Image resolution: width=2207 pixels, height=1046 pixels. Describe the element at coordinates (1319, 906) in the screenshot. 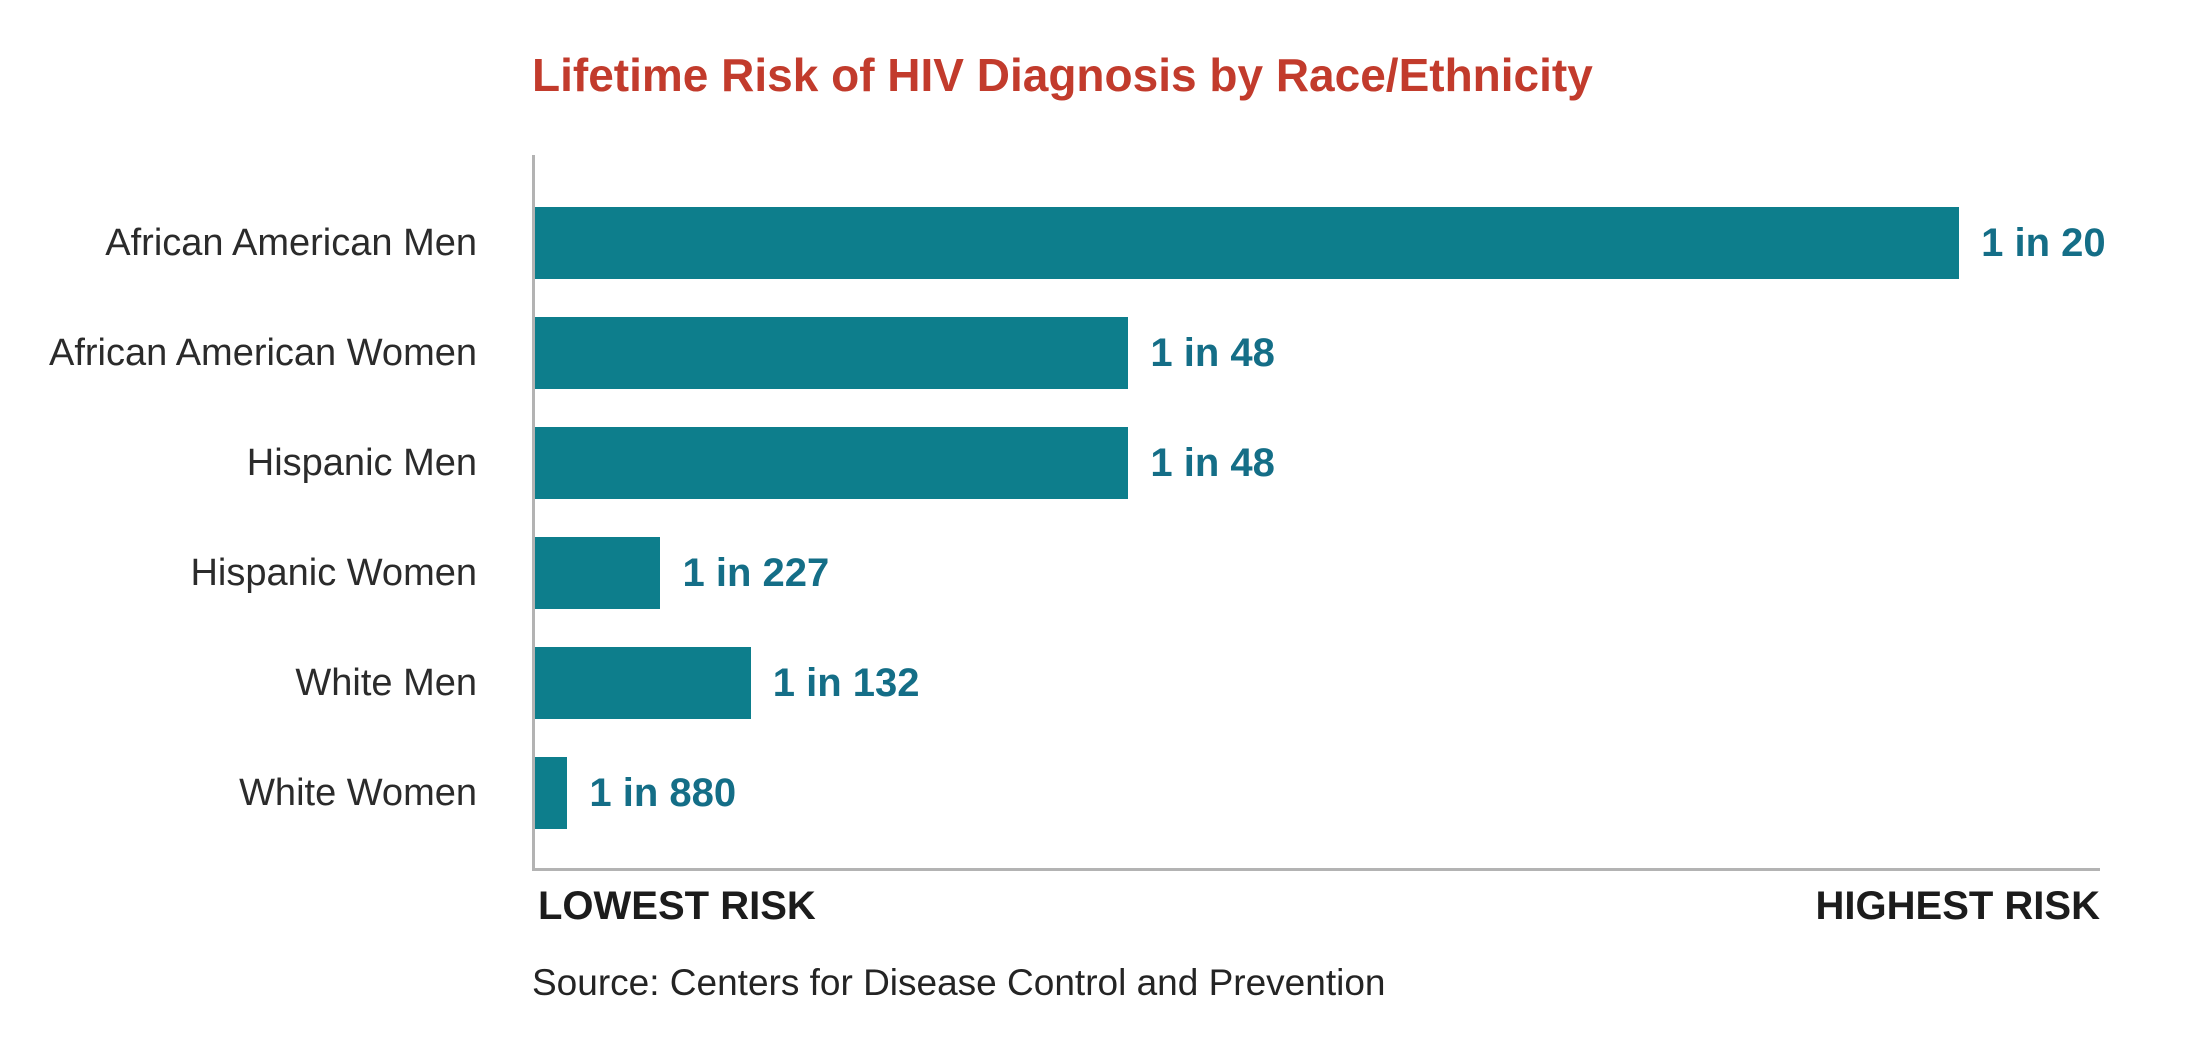

I see `x-axis-captions: LOWEST RISK HIGHEST RISK` at that location.